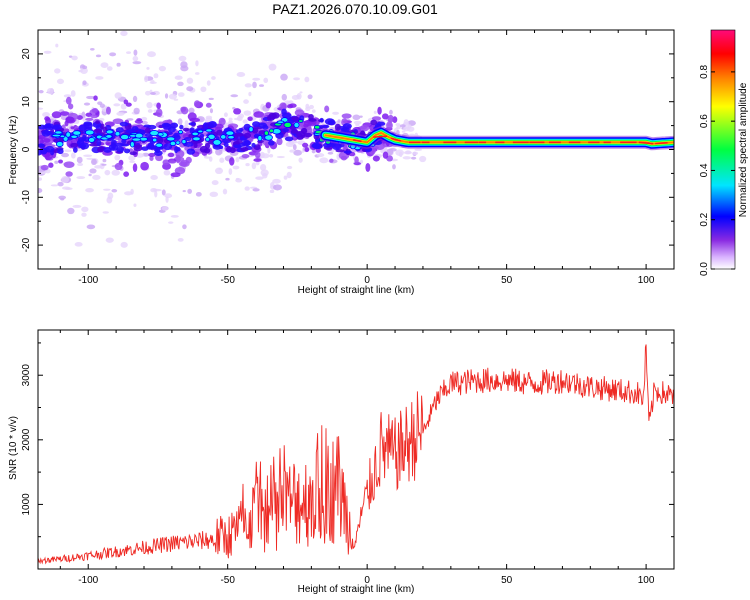 This screenshot has width=750, height=600. What do you see at coordinates (26, 504) in the screenshot?
I see `snr-y-tick-label: 1000` at bounding box center [26, 504].